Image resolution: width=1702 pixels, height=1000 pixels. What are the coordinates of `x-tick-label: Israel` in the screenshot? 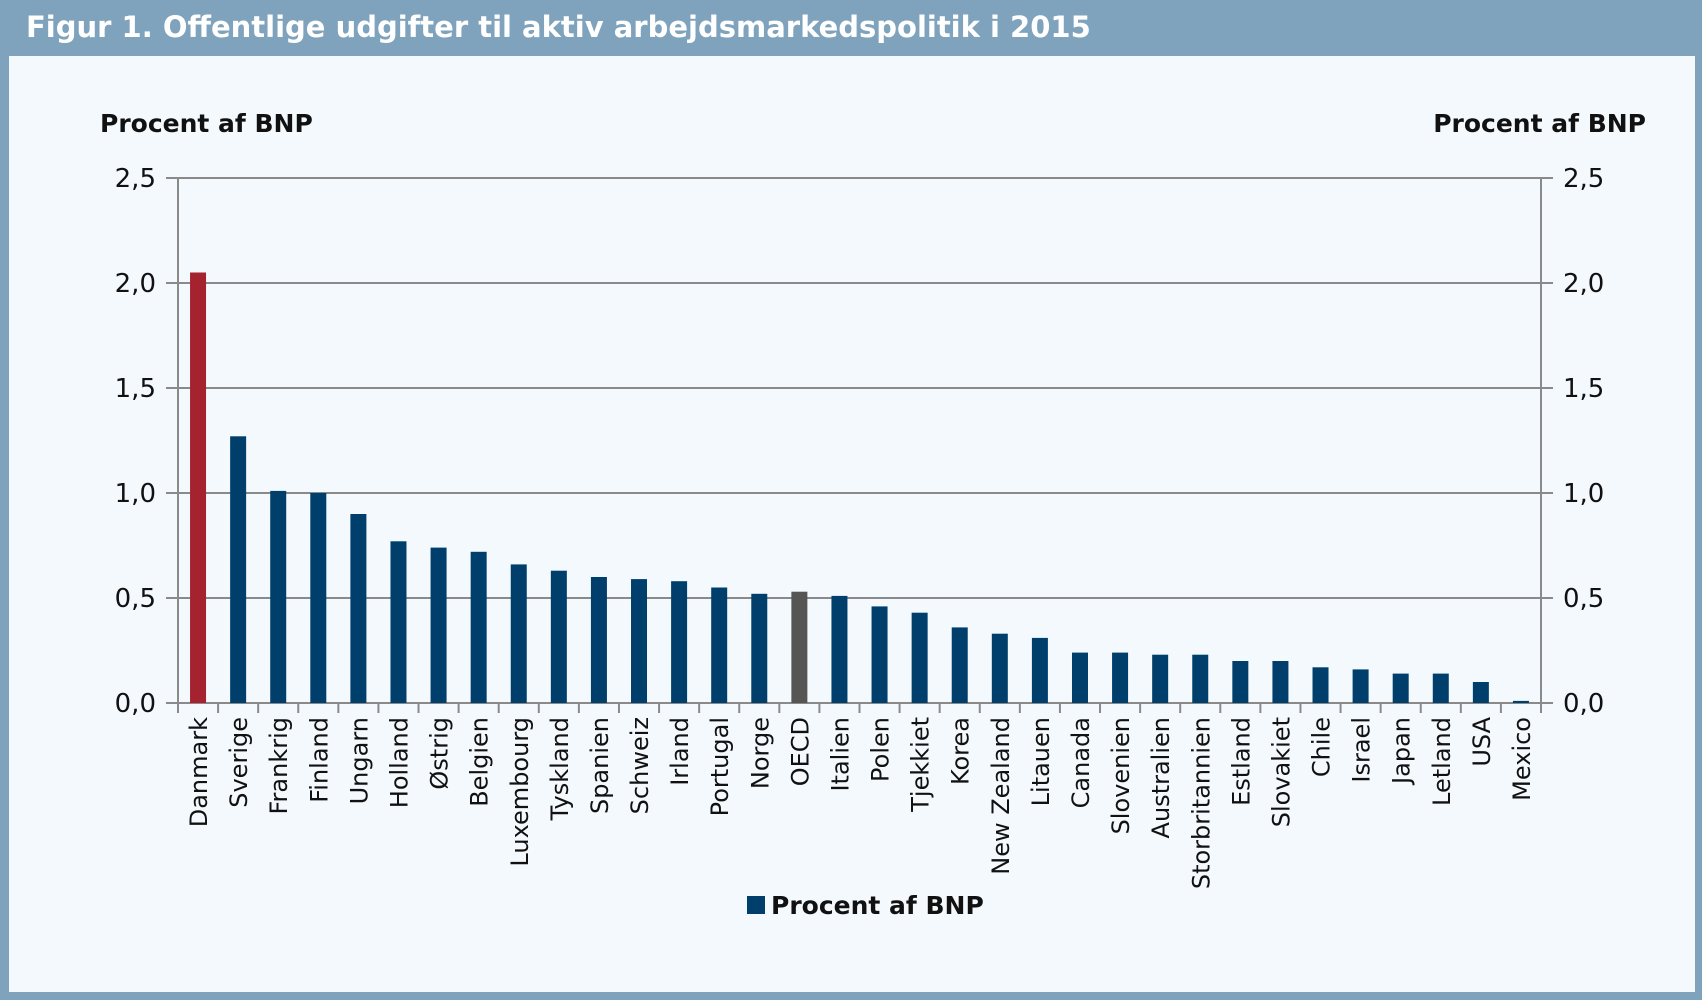 It's located at (1362, 750).